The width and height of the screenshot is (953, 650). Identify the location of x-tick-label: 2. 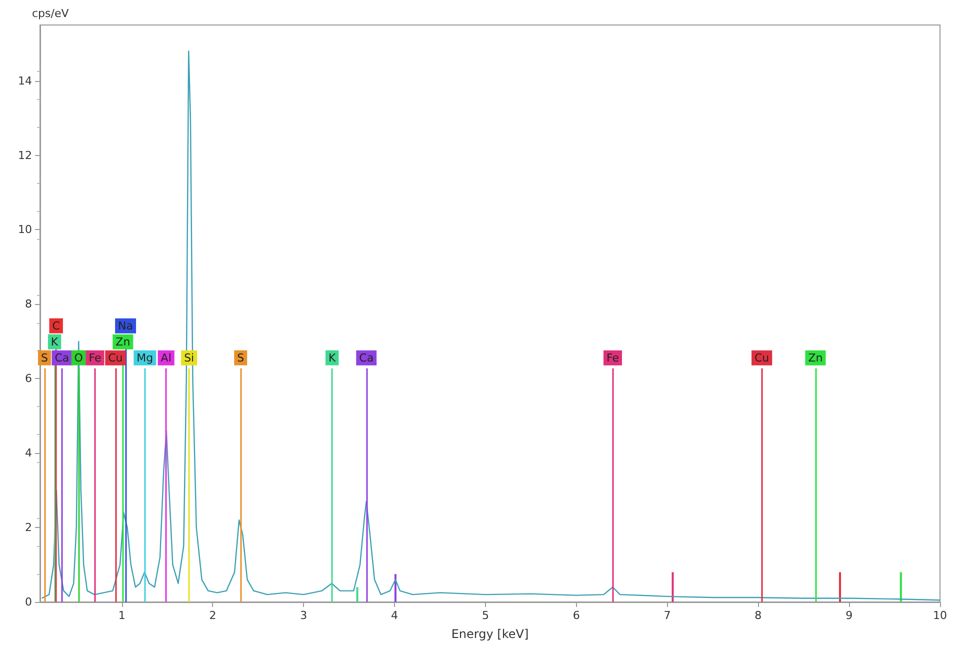
(212, 615).